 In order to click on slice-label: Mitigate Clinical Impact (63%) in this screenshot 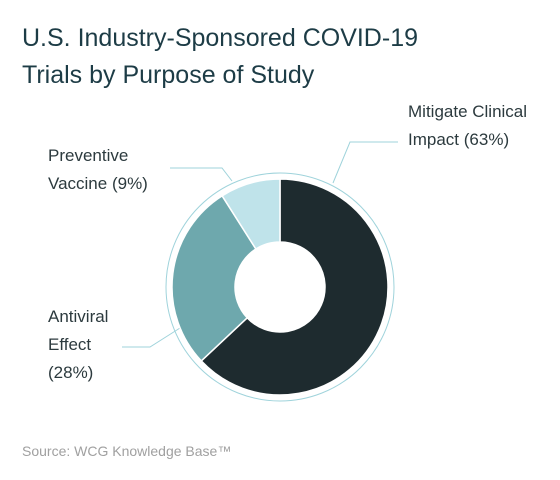, I will do `click(470, 126)`.